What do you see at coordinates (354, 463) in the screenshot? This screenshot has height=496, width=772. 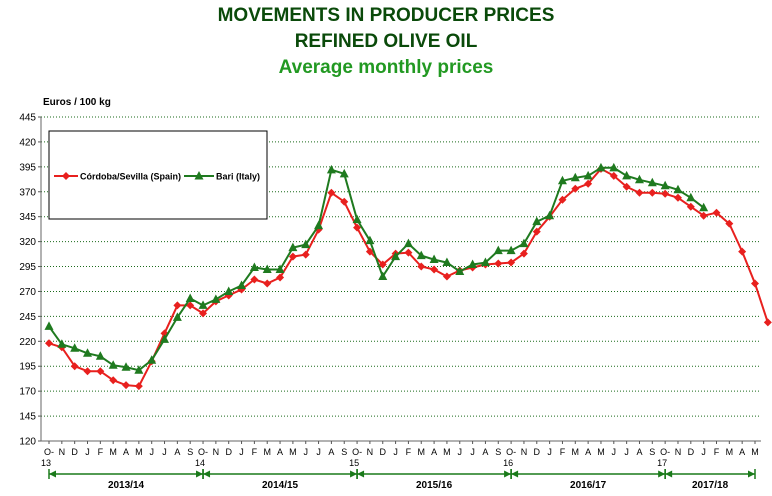 I see `x-tick-label-year: 15` at bounding box center [354, 463].